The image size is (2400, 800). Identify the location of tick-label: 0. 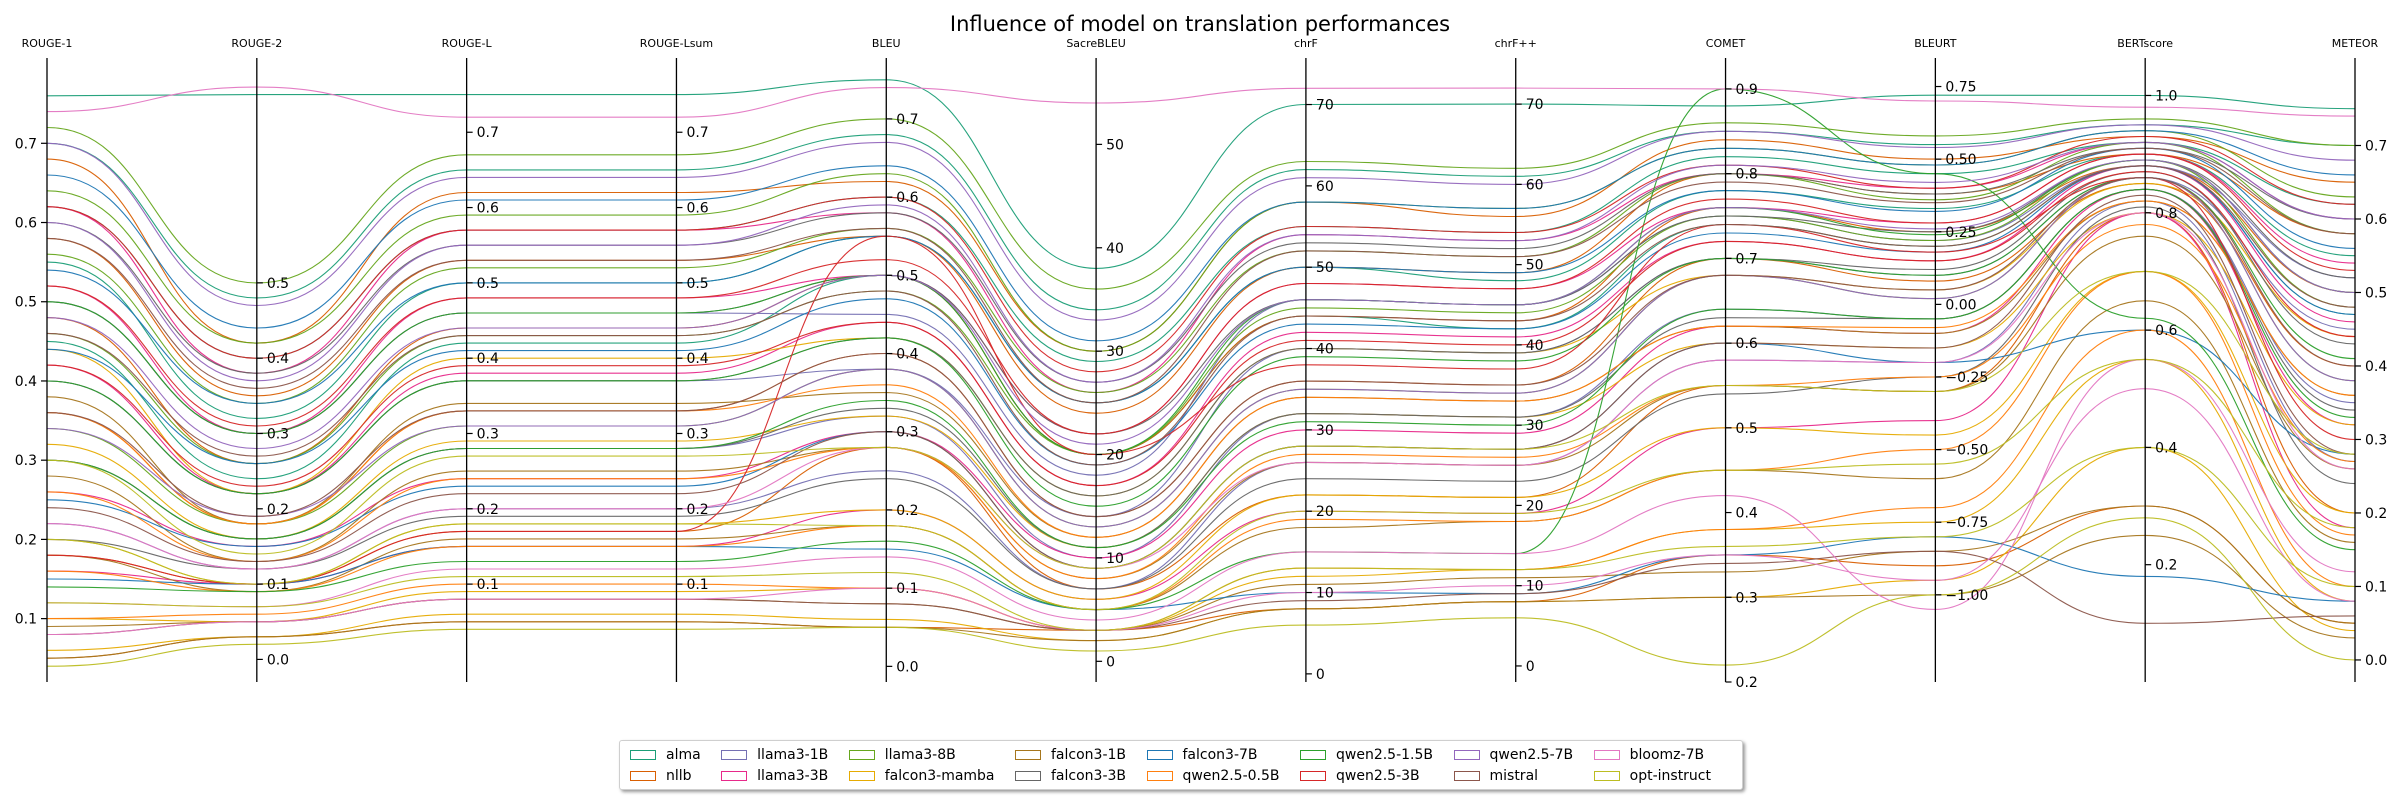
(1110, 662).